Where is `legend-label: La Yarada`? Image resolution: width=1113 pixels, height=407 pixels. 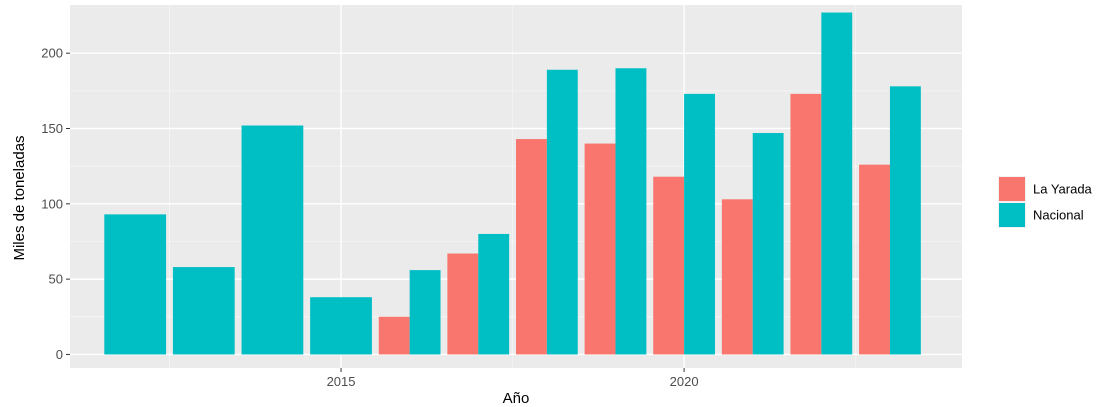
legend-label: La Yarada is located at coordinates (1063, 189).